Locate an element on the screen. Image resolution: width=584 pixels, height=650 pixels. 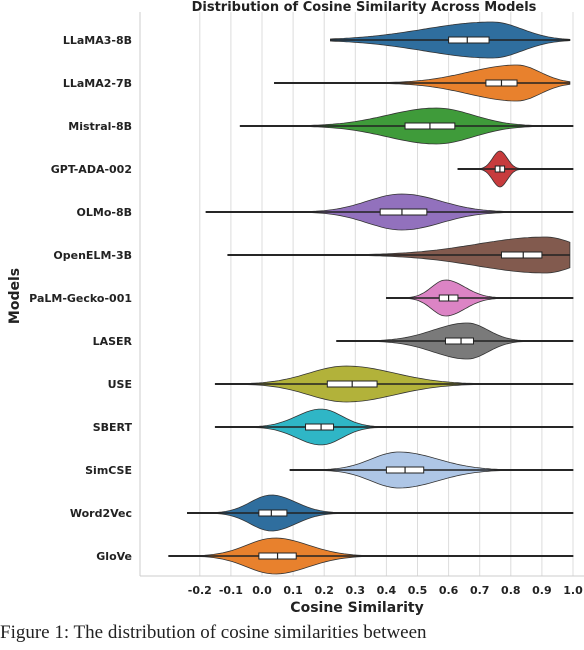
y-tick-label: LASER is located at coordinates (113, 341).